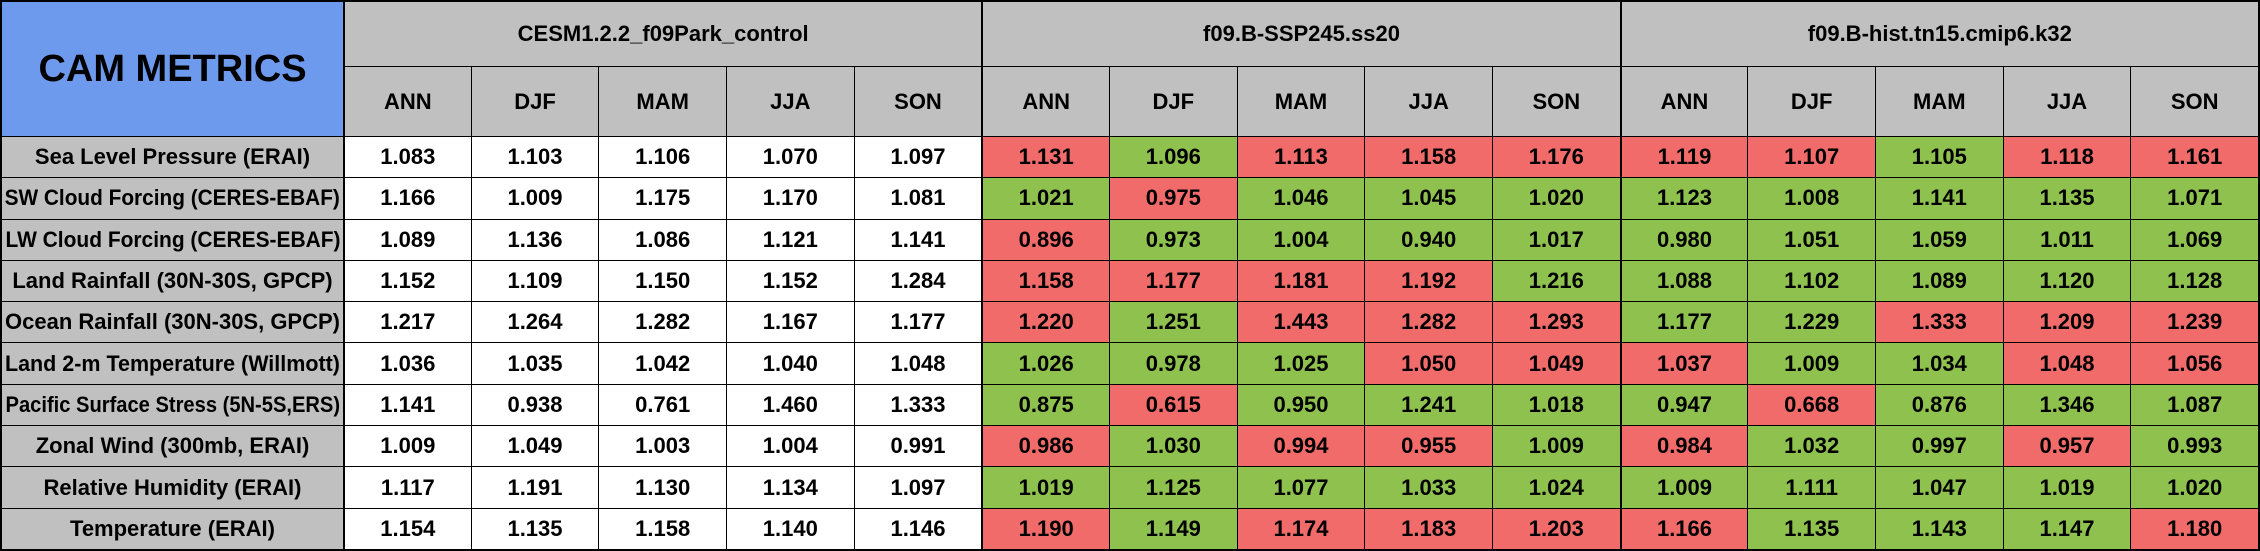 The height and width of the screenshot is (551, 2260). What do you see at coordinates (534, 363) in the screenshot?
I see `metric-value-cell: 1.035` at bounding box center [534, 363].